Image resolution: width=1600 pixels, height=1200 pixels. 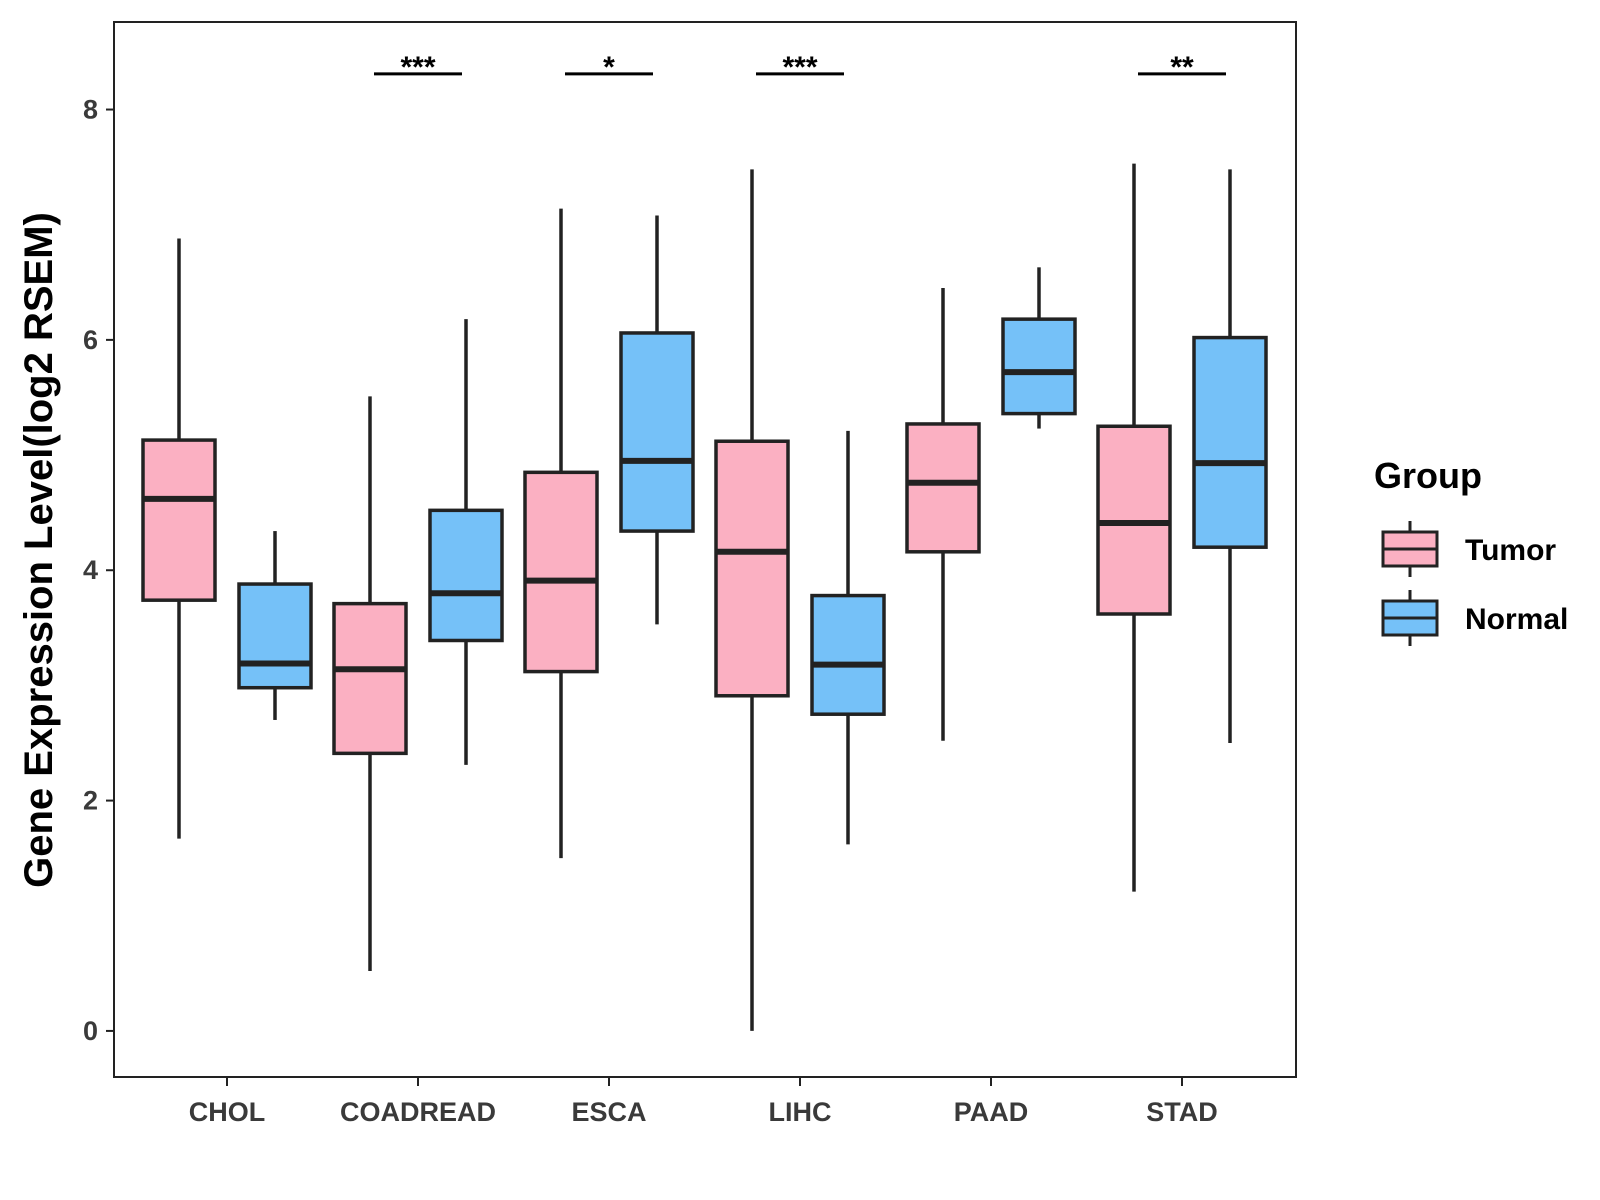 What do you see at coordinates (608, 1112) in the screenshot?
I see `x-tick-label: ESCA` at bounding box center [608, 1112].